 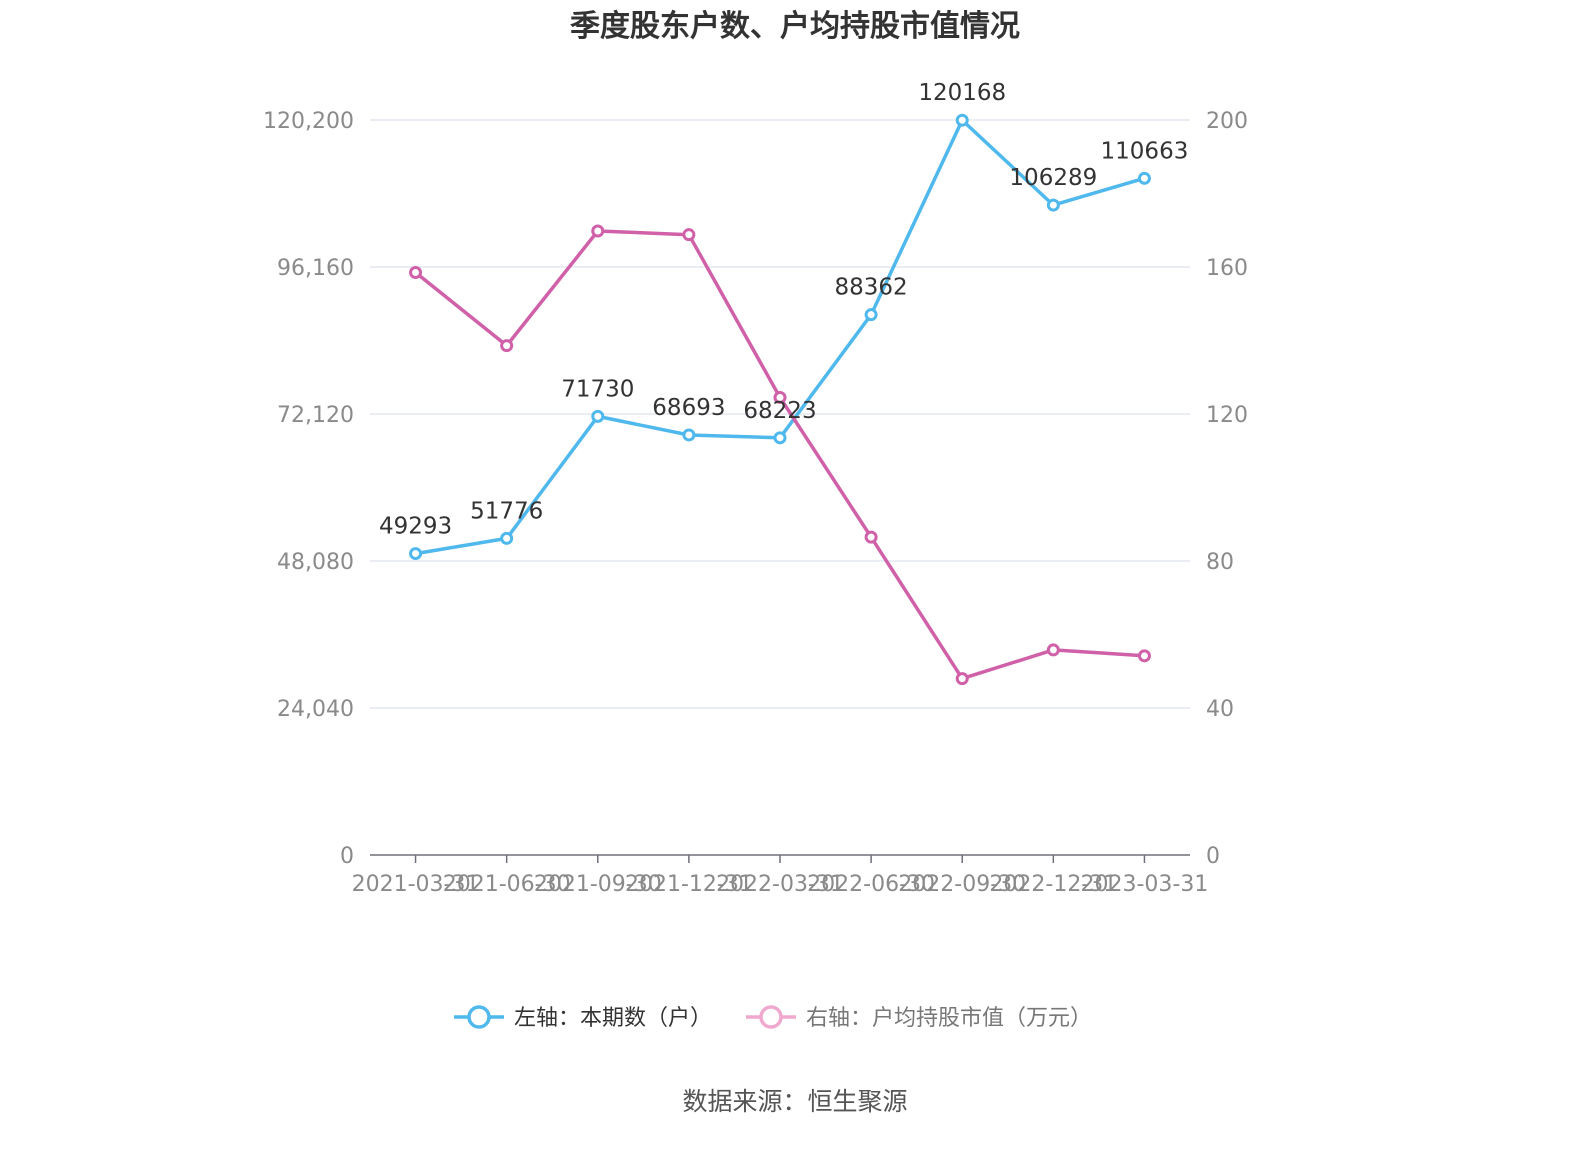 What do you see at coordinates (308, 121) in the screenshot?
I see `y-left-tick-label: 120,200` at bounding box center [308, 121].